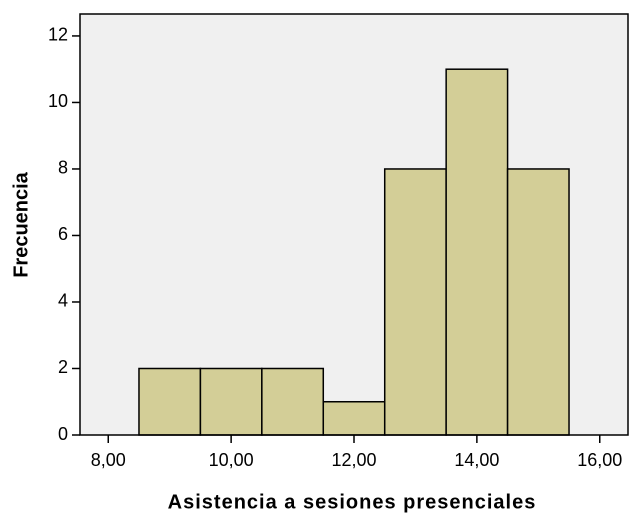 This screenshot has height=515, width=629. What do you see at coordinates (58, 101) in the screenshot?
I see `y-tick-label: 10` at bounding box center [58, 101].